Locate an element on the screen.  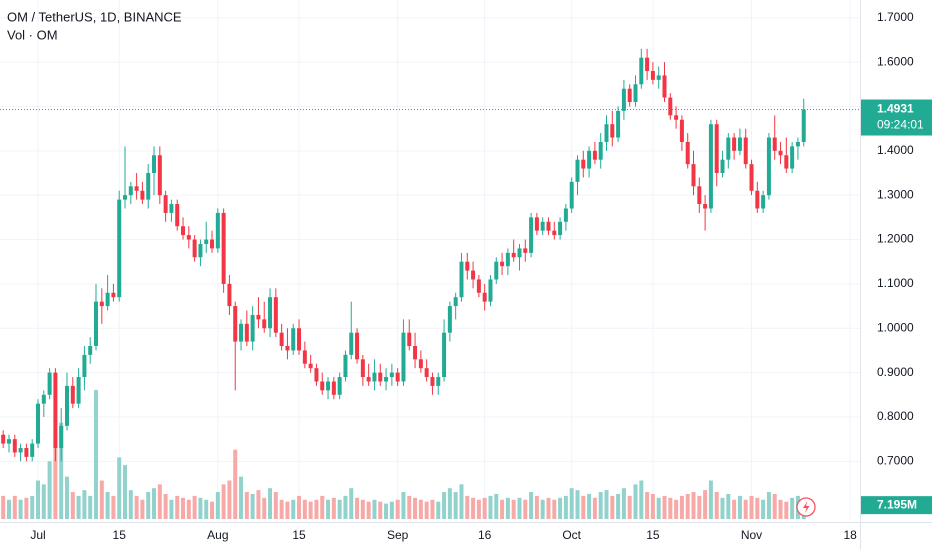
chart-title: OM / TetherUS, 1D, BINANCE is located at coordinates (94, 16).